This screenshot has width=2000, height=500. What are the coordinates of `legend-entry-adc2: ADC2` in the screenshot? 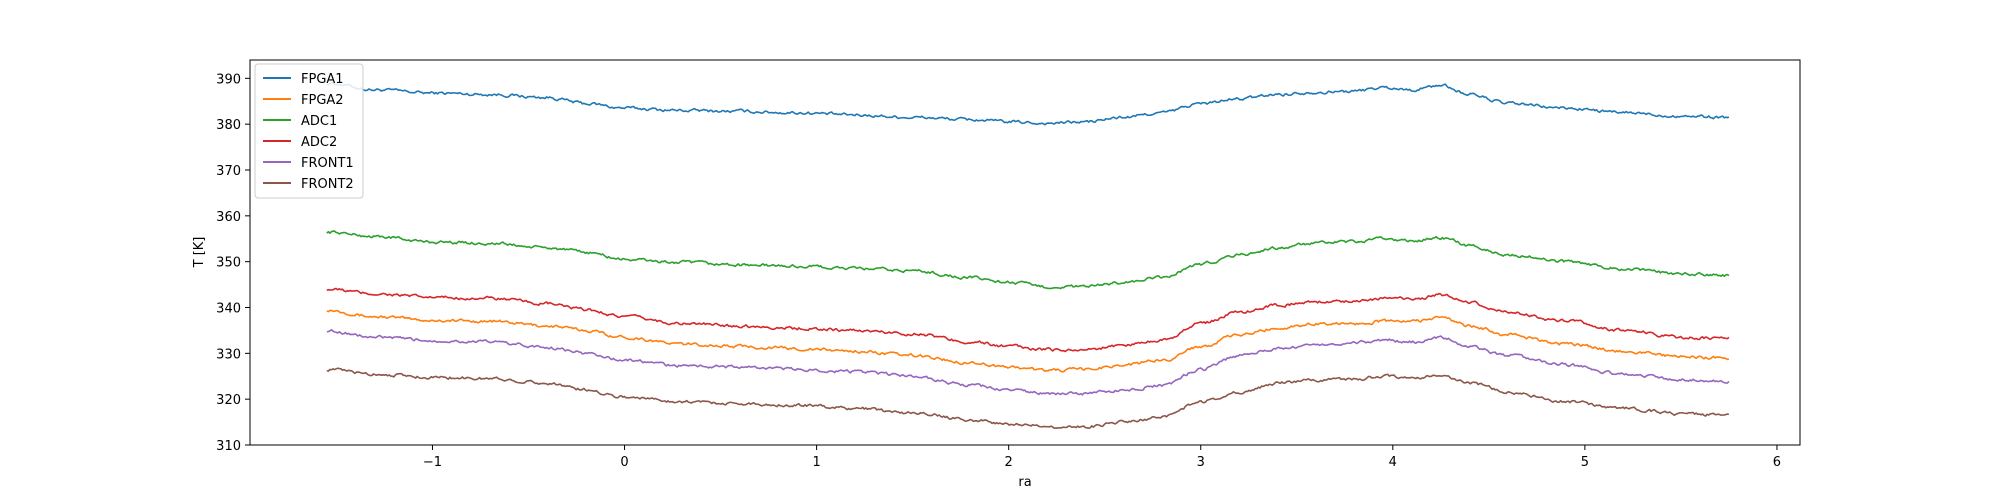 It's located at (319, 142).